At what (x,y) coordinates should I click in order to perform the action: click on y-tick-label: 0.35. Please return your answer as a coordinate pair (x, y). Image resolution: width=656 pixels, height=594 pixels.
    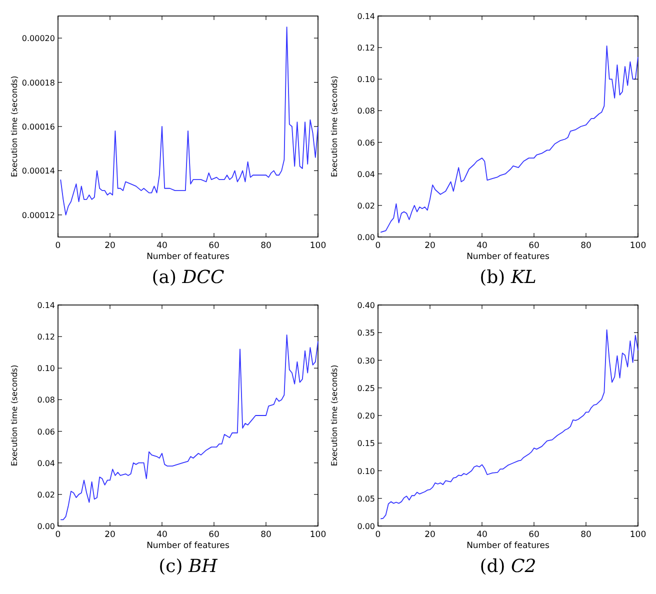
    Looking at the image, I should click on (366, 333).